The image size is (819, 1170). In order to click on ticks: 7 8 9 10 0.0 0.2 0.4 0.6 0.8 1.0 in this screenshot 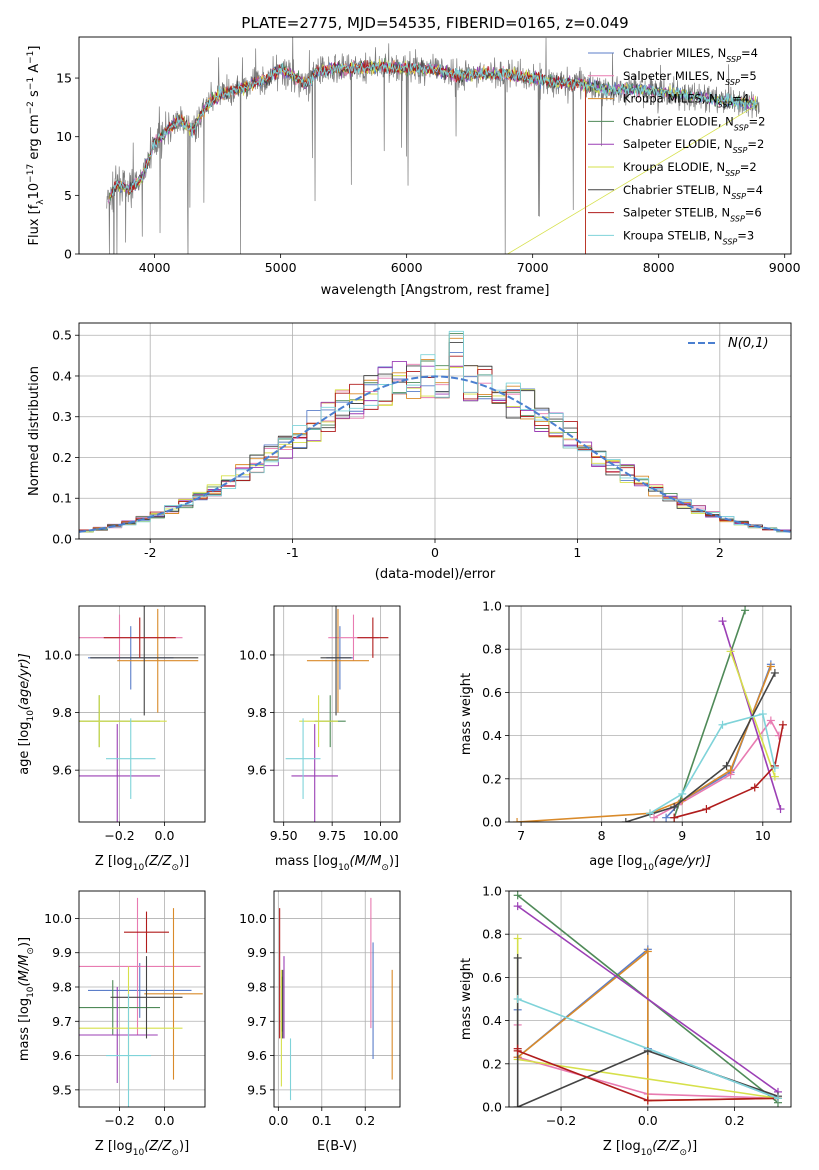, I will do `click(626, 721)`.